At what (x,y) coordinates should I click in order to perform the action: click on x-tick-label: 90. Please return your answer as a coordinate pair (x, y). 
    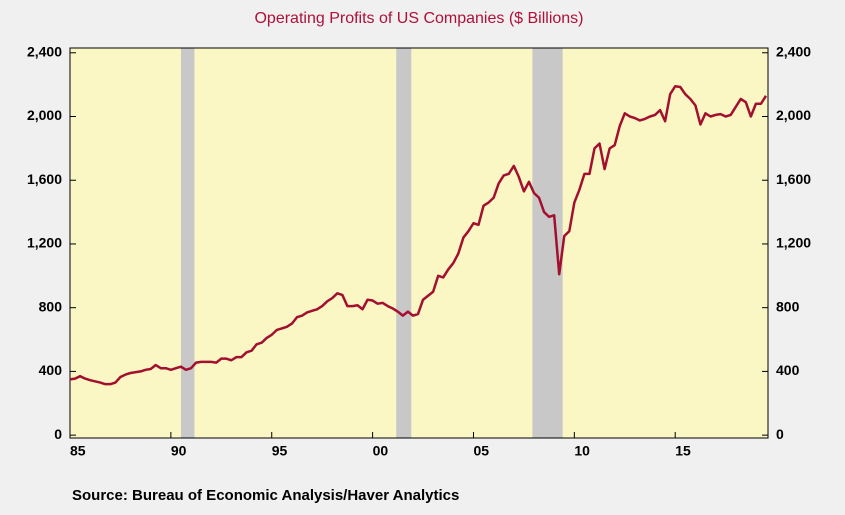
    Looking at the image, I should click on (179, 451).